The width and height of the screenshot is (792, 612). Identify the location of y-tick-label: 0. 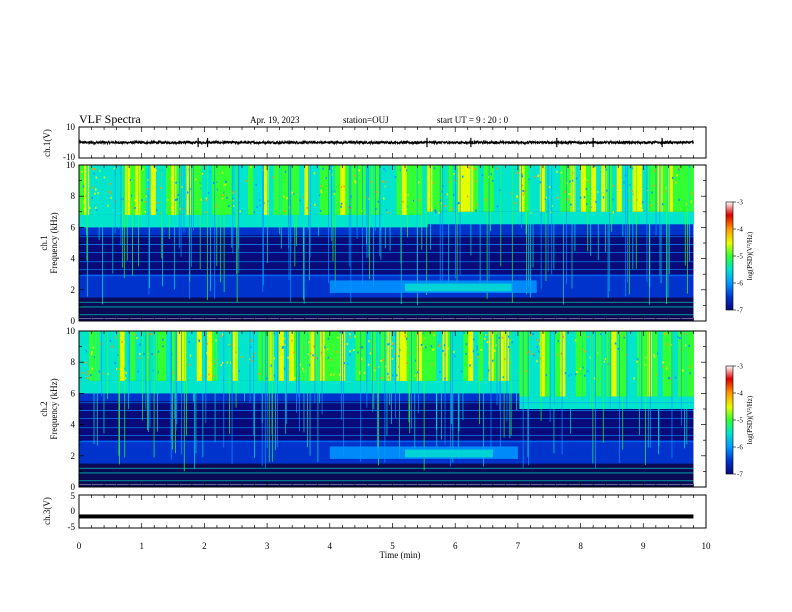
(73, 487).